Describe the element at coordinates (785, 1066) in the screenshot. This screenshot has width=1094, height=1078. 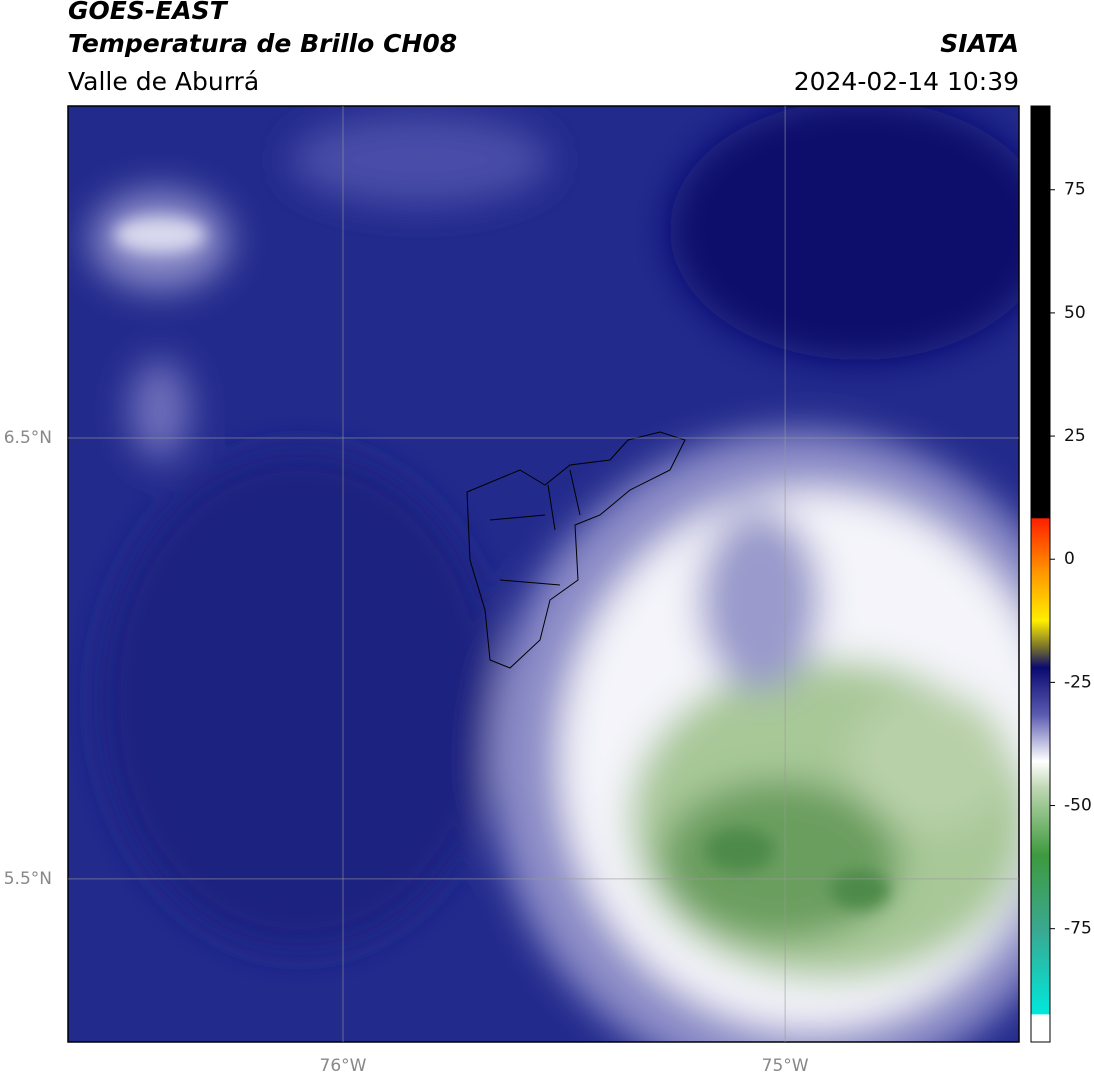
I see `x-tick-label: 75°W` at that location.